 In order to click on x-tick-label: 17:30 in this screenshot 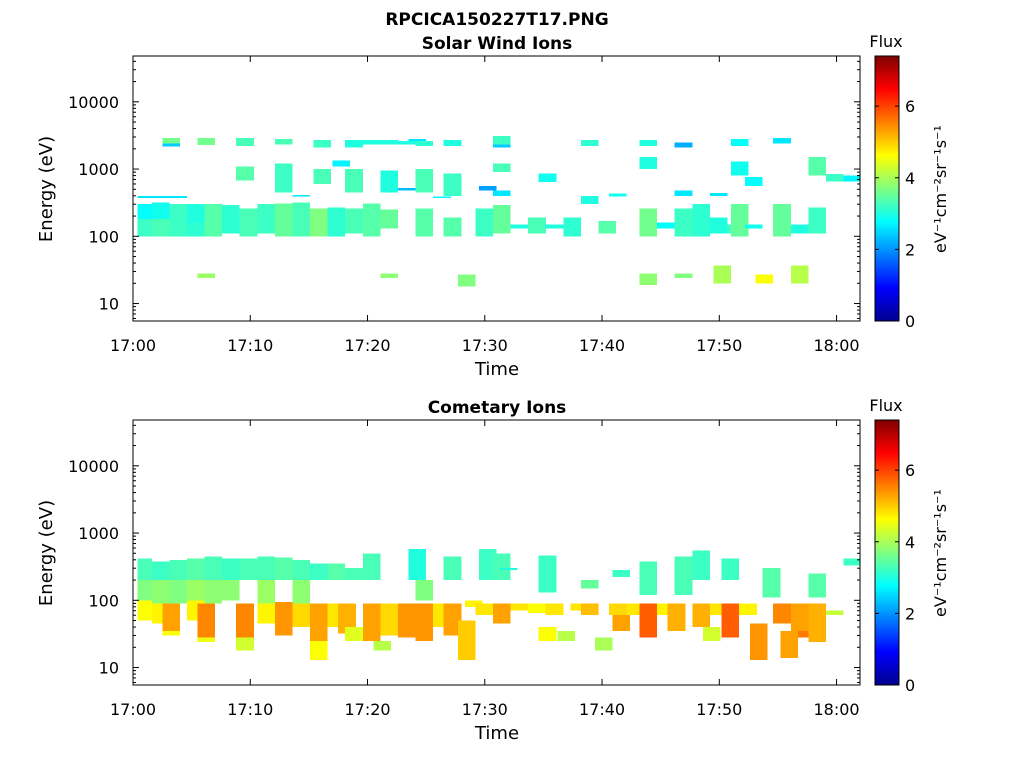, I will do `click(485, 345)`.